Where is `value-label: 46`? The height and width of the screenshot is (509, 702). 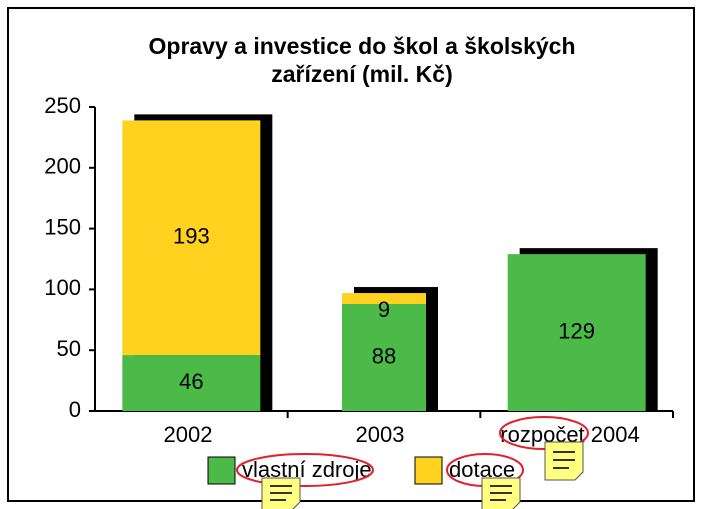
value-label: 46 is located at coordinates (191, 381).